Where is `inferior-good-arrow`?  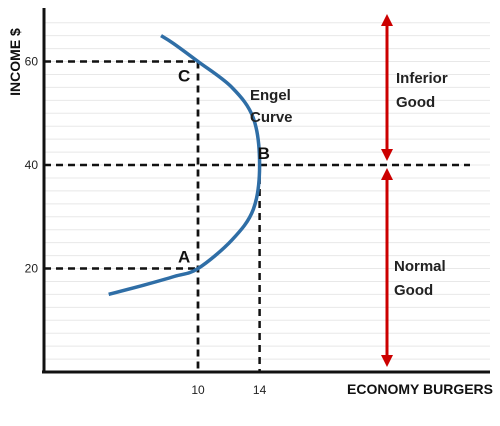 inferior-good-arrow is located at coordinates (387, 87).